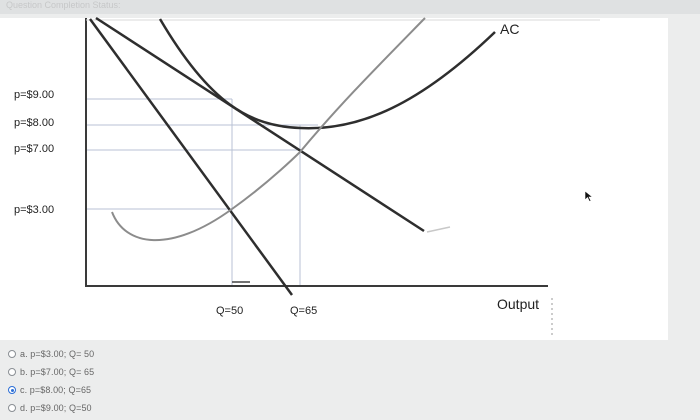 Image resolution: width=700 pixels, height=420 pixels. What do you see at coordinates (438, 229) in the screenshot?
I see `faint-curve-mark` at bounding box center [438, 229].